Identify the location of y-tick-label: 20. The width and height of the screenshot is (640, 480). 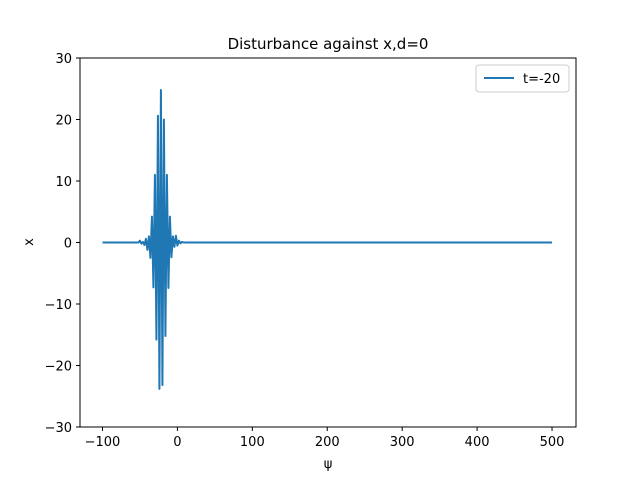
(63, 121).